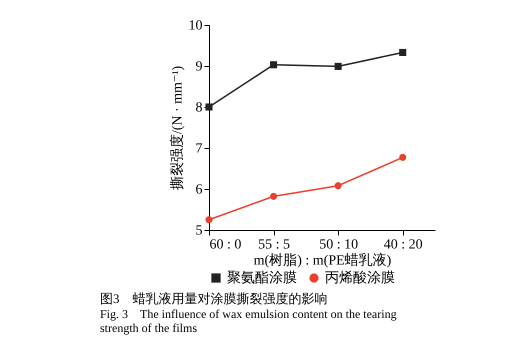 Image resolution: width=510 pixels, height=338 pixels. What do you see at coordinates (323, 260) in the screenshot?
I see `x-axis-title: m(树脂) : m(PE蜡乳液)` at bounding box center [323, 260].